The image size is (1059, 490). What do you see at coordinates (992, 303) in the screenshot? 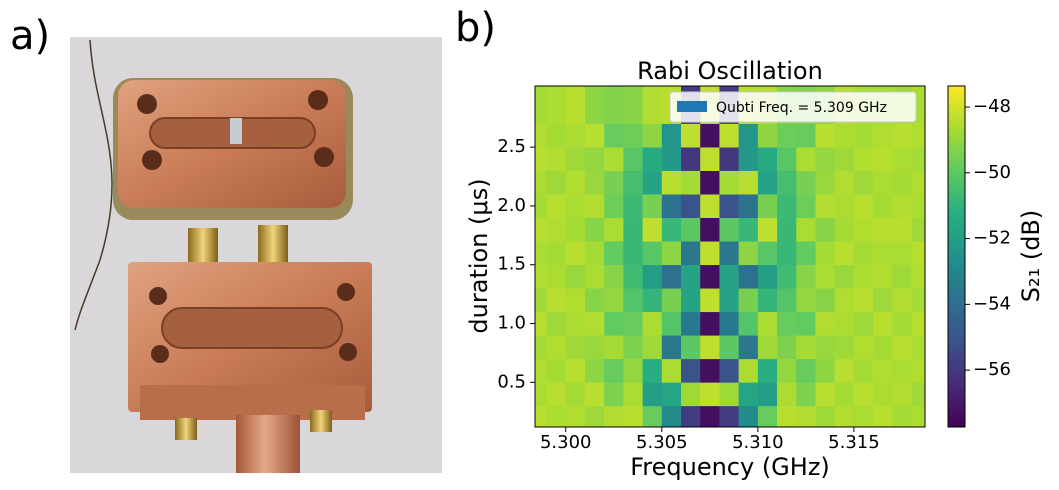
I see `colorbar-tick-label: −54` at bounding box center [992, 303].